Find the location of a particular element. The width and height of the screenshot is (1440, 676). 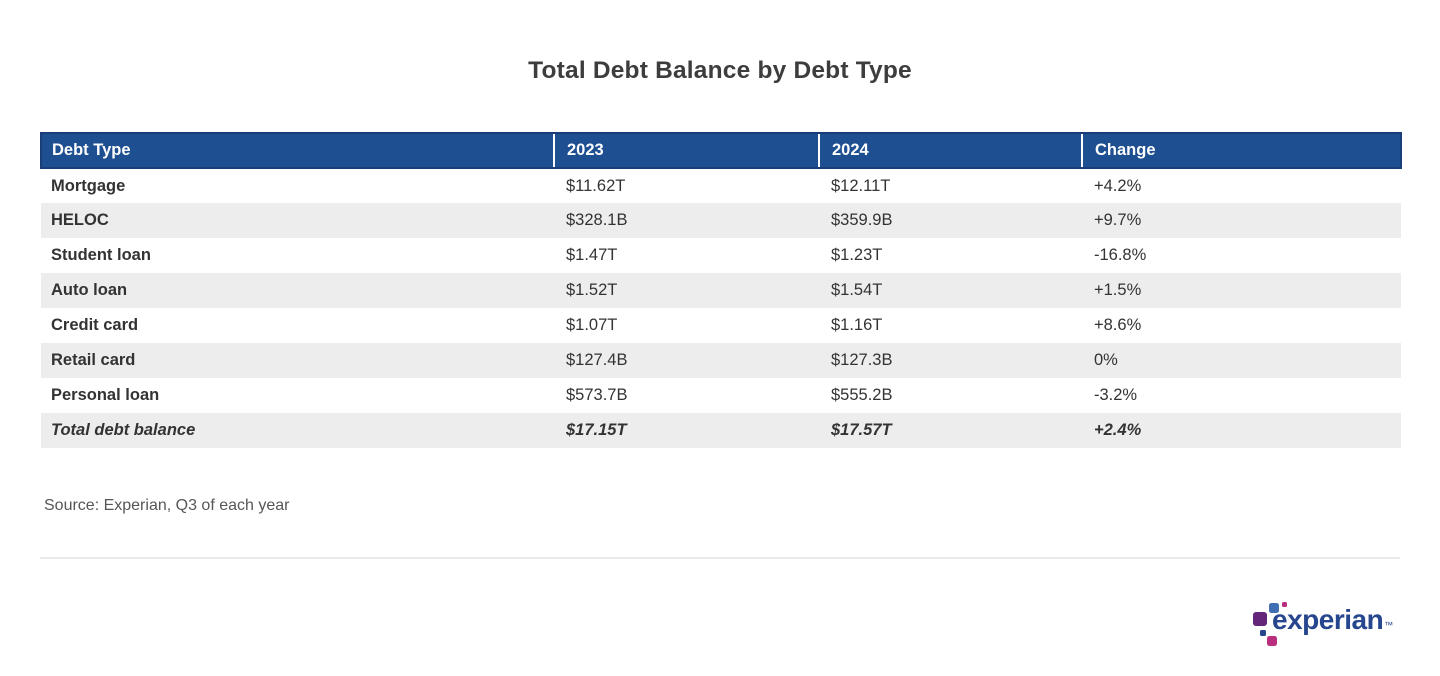

logo-wordmark: experian™ is located at coordinates (1333, 622).